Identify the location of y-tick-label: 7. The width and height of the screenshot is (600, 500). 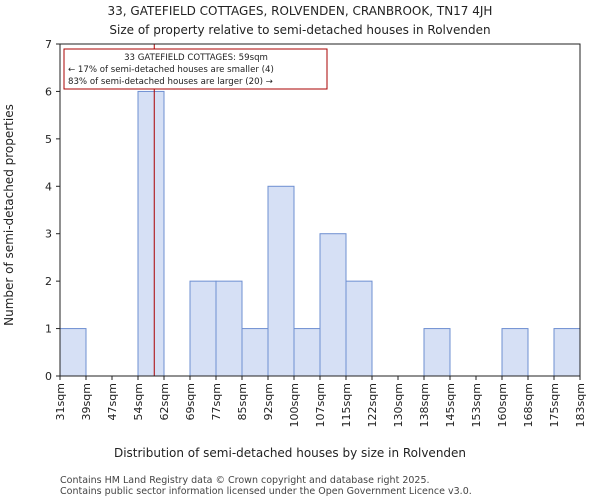
(48, 44).